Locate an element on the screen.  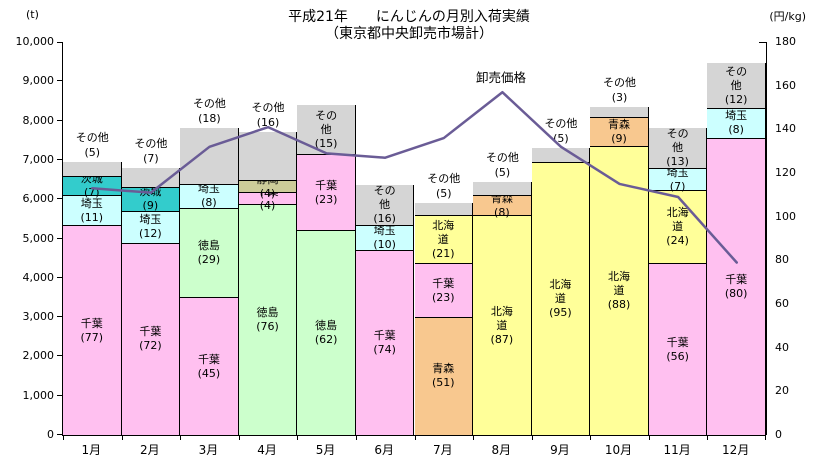
y-axis-label-right: 140 is located at coordinates (785, 129).